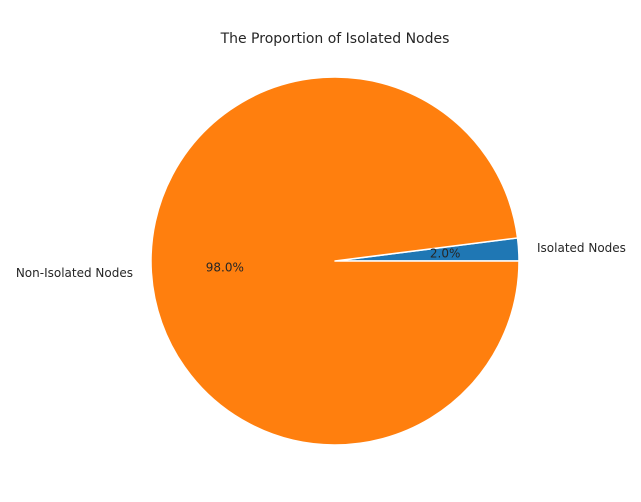  What do you see at coordinates (445, 254) in the screenshot?
I see `slice-percent-label: 2.0%` at bounding box center [445, 254].